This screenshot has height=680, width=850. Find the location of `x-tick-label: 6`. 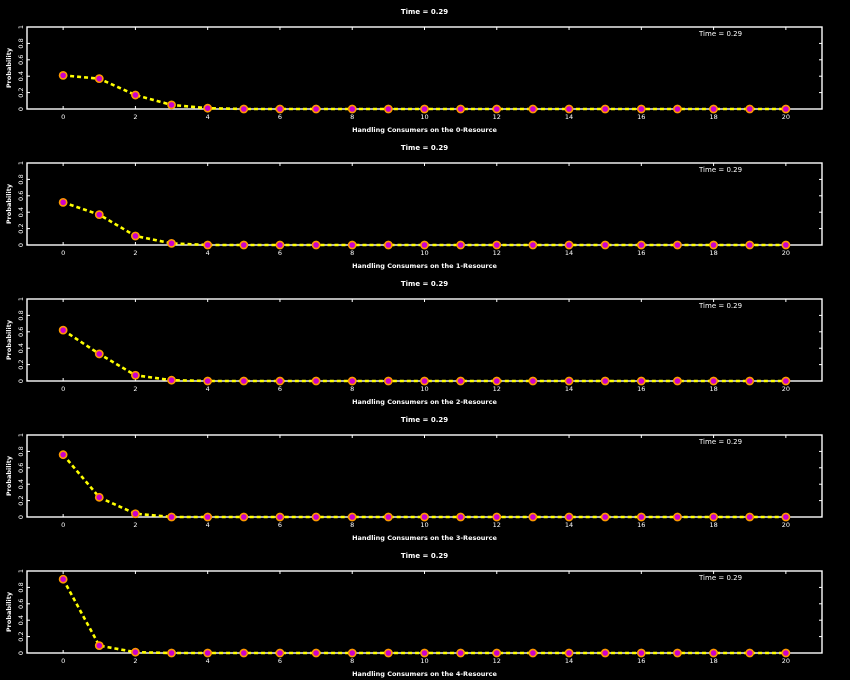

x-tick-label: 6 is located at coordinates (280, 253).